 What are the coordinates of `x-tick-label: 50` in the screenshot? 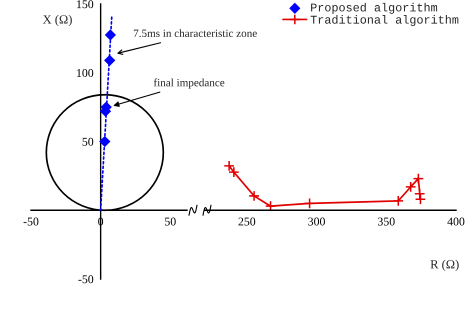 It's located at (170, 222).